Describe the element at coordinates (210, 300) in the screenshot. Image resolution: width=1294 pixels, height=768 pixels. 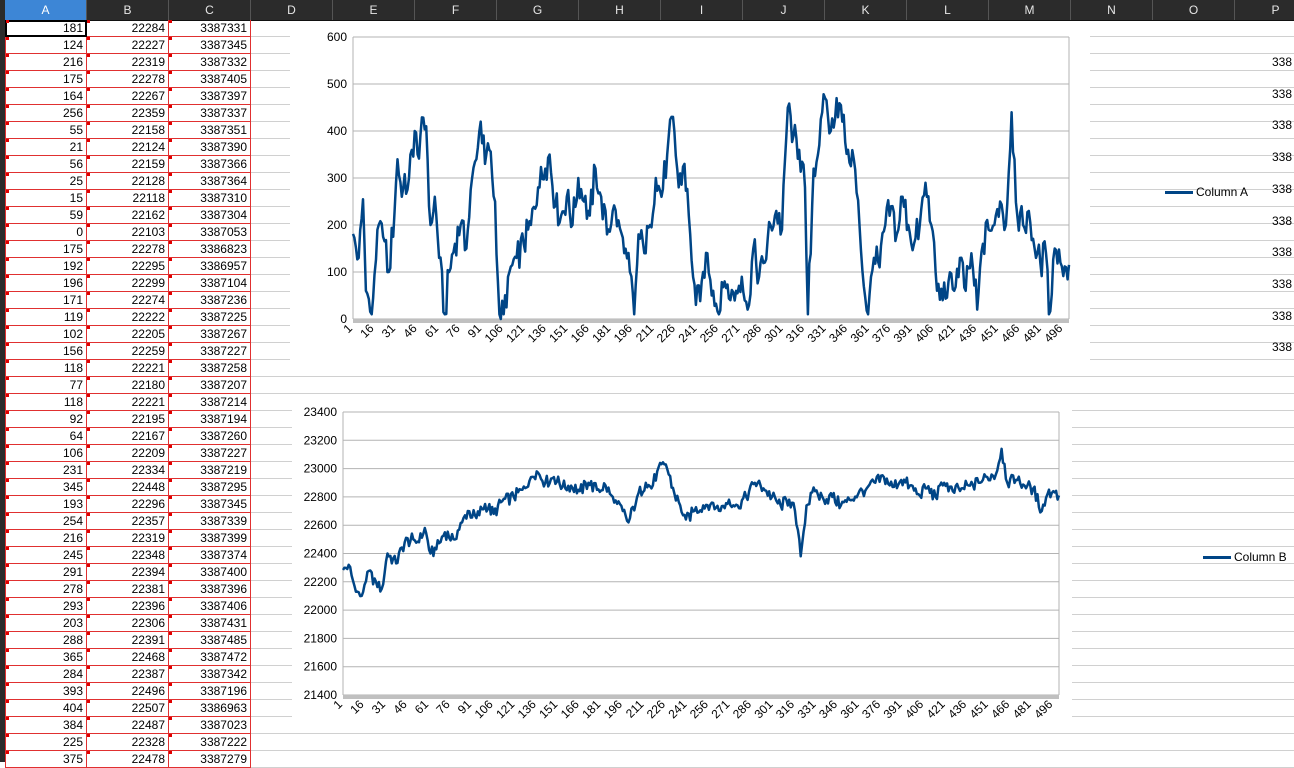
I see `cell-c-17: 3387236` at that location.